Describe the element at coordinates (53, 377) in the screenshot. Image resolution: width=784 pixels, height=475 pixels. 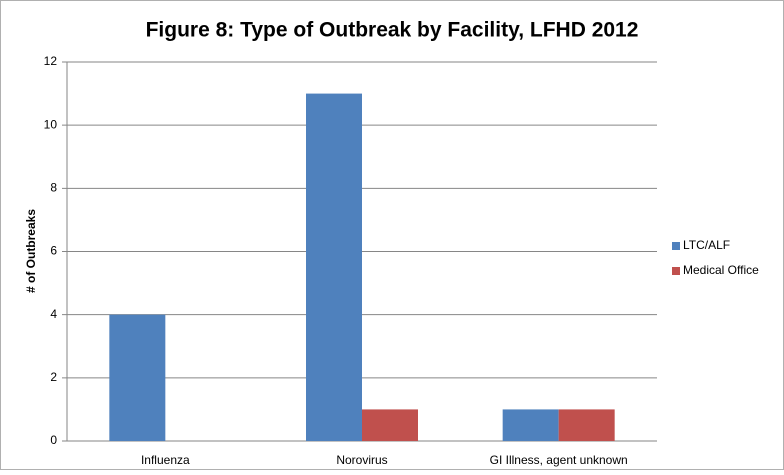
I see `y-tick-label: 2` at that location.